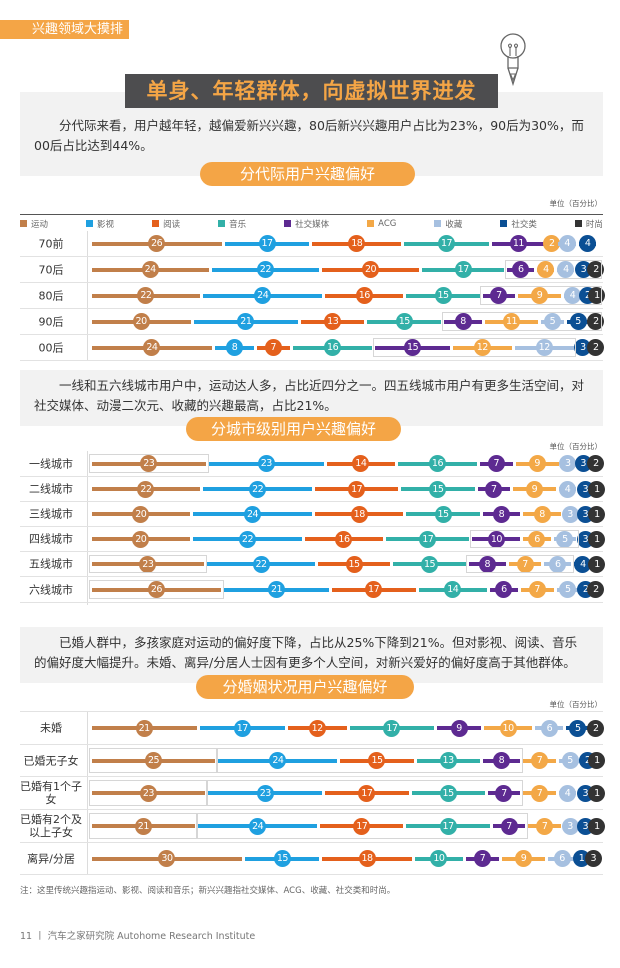  What do you see at coordinates (312, 322) in the screenshot?
I see `chart-row: 90后 20 21 13 15 8 11 5 5 2` at bounding box center [312, 322].